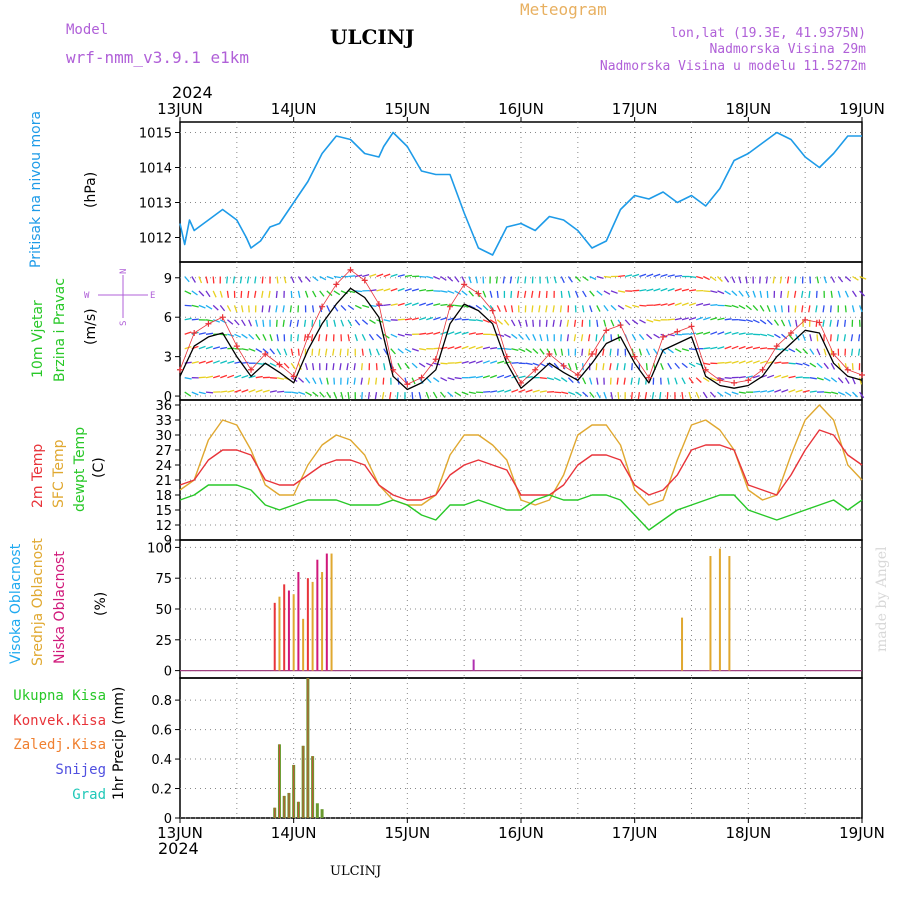 The width and height of the screenshot is (900, 900). I want to click on model-name: wrf-nmm_v3.9.1 e1km, so click(157, 57).